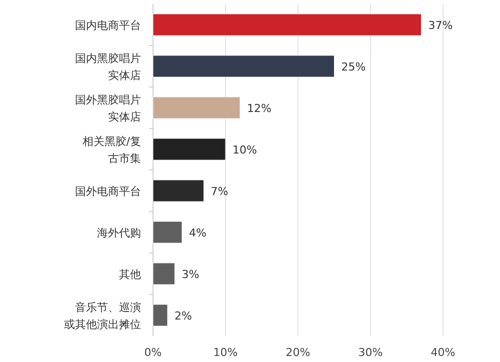 This screenshot has height=362, width=500. I want to click on y-tick-label: 其他, so click(130, 274).